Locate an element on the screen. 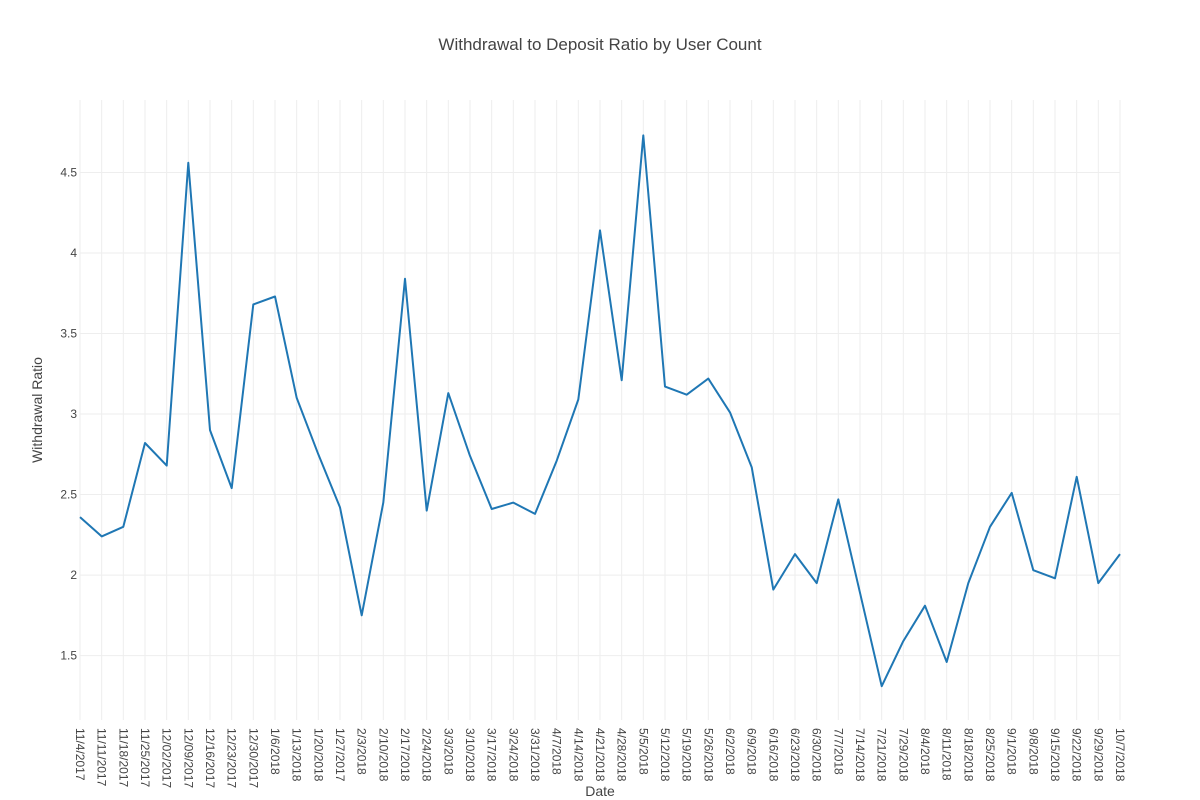  x-tick-label: 3/31/2018 is located at coordinates (535, 755).